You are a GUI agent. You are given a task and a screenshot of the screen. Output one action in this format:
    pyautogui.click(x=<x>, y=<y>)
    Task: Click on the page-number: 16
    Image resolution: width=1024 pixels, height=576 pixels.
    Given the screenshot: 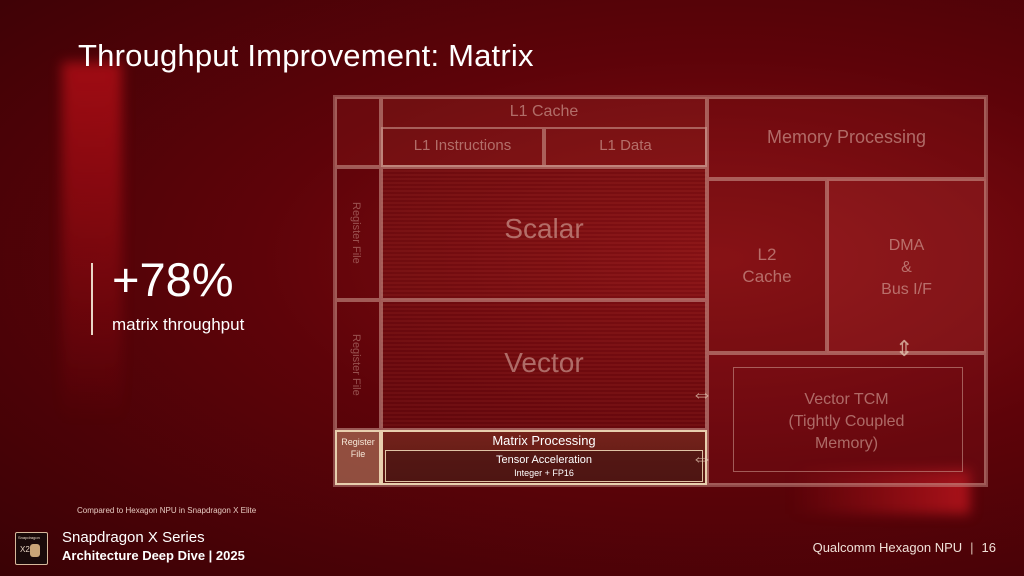 What is the action you would take?
    pyautogui.click(x=988, y=547)
    